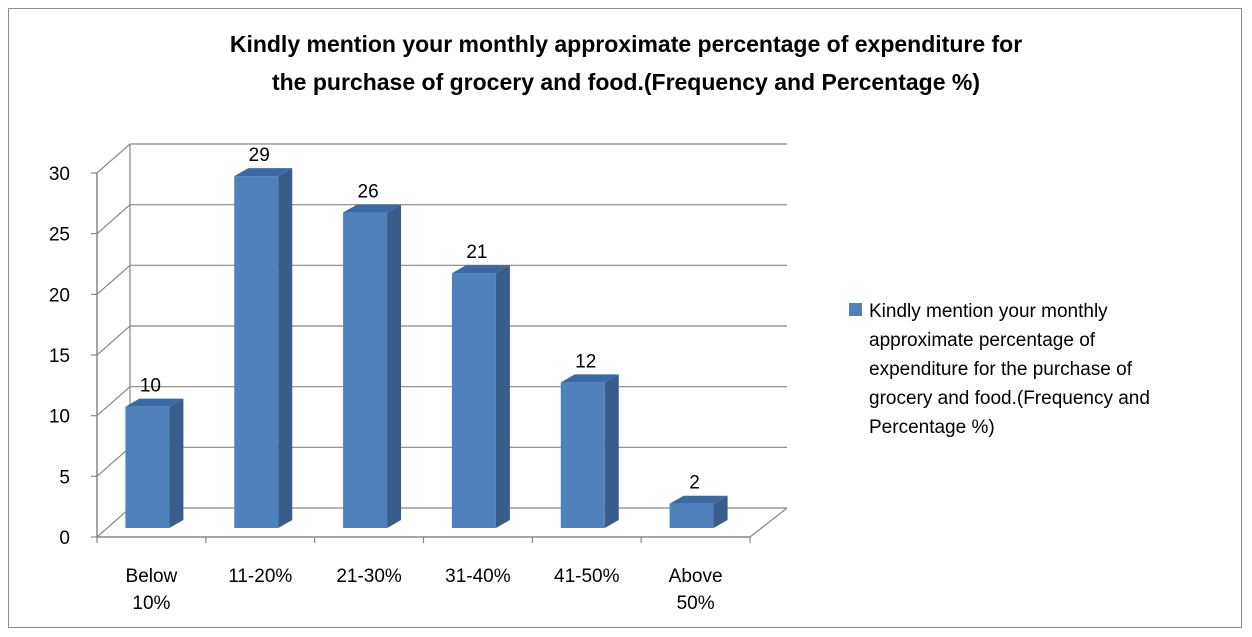 This screenshot has width=1252, height=637. I want to click on x-tick-label: 41-50%, so click(587, 576).